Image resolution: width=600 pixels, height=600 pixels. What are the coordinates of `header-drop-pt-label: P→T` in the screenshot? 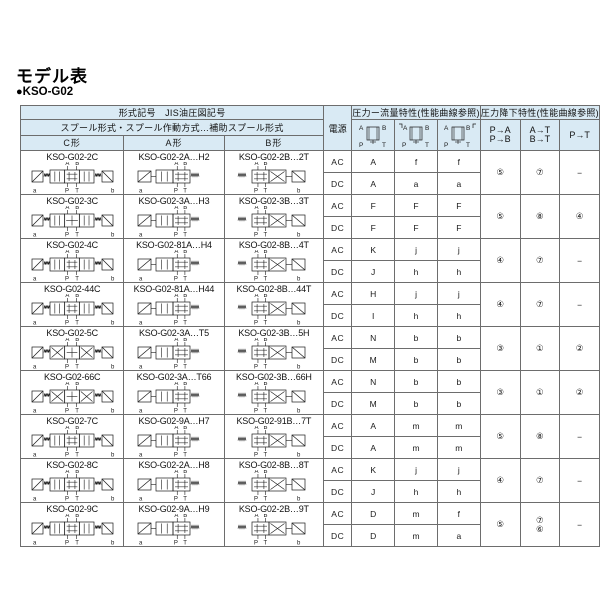 It's located at (579, 135).